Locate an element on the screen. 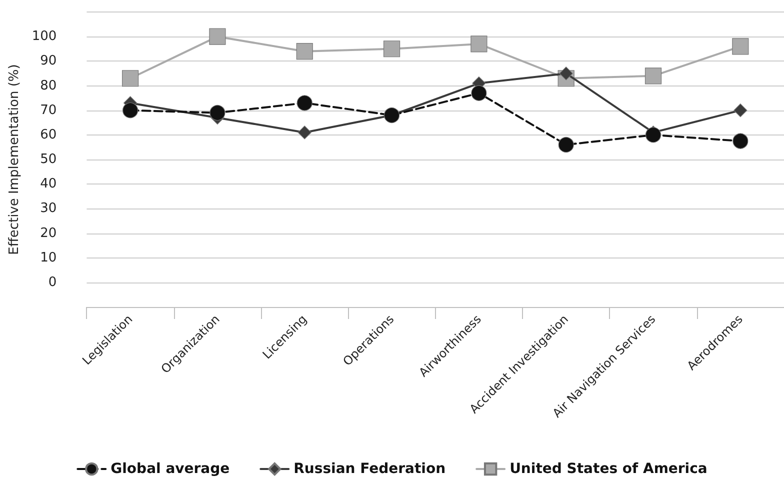  y-tick-label: 60 is located at coordinates (48, 134).